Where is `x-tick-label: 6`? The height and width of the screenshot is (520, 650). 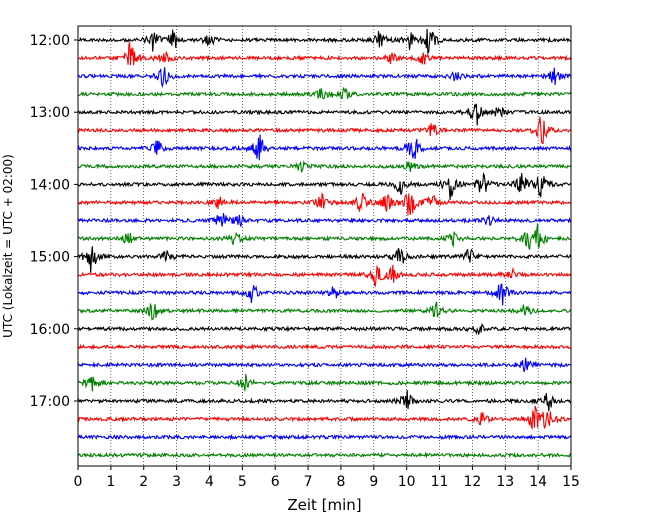 x-tick-label: 6 is located at coordinates (275, 482).